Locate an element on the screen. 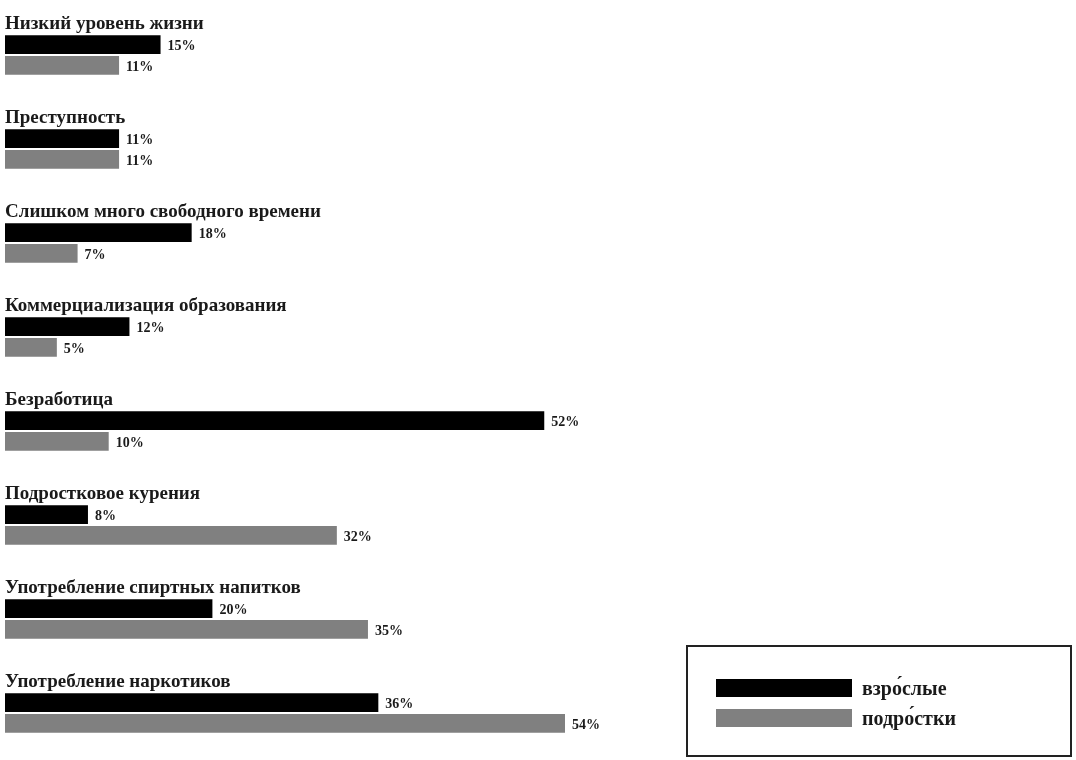  y-tick-label: Безработица is located at coordinates (59, 399).